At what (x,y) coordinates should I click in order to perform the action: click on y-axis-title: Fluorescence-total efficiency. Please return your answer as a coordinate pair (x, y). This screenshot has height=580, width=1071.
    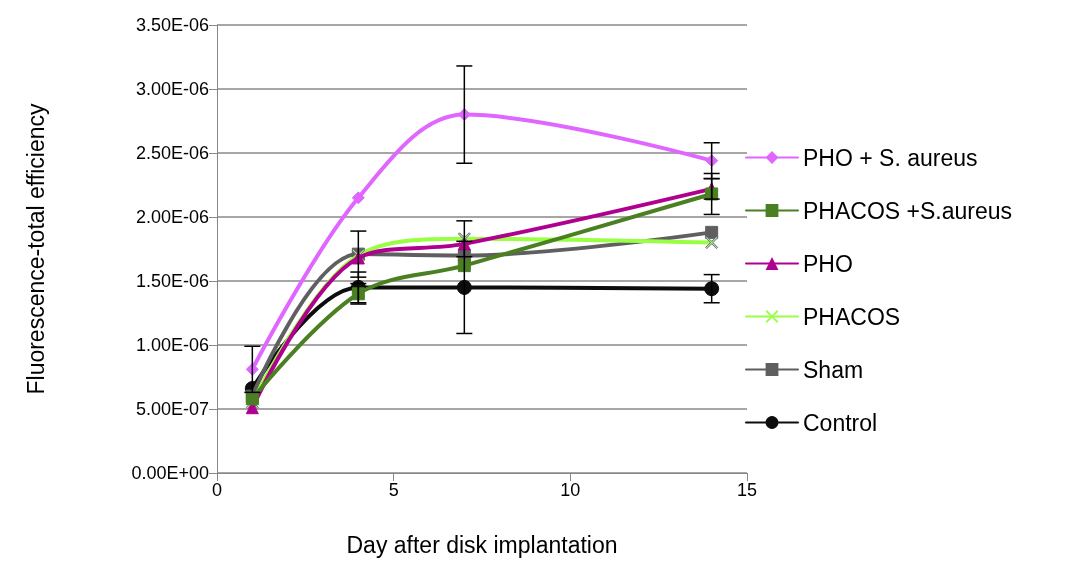
    Looking at the image, I should click on (35, 248).